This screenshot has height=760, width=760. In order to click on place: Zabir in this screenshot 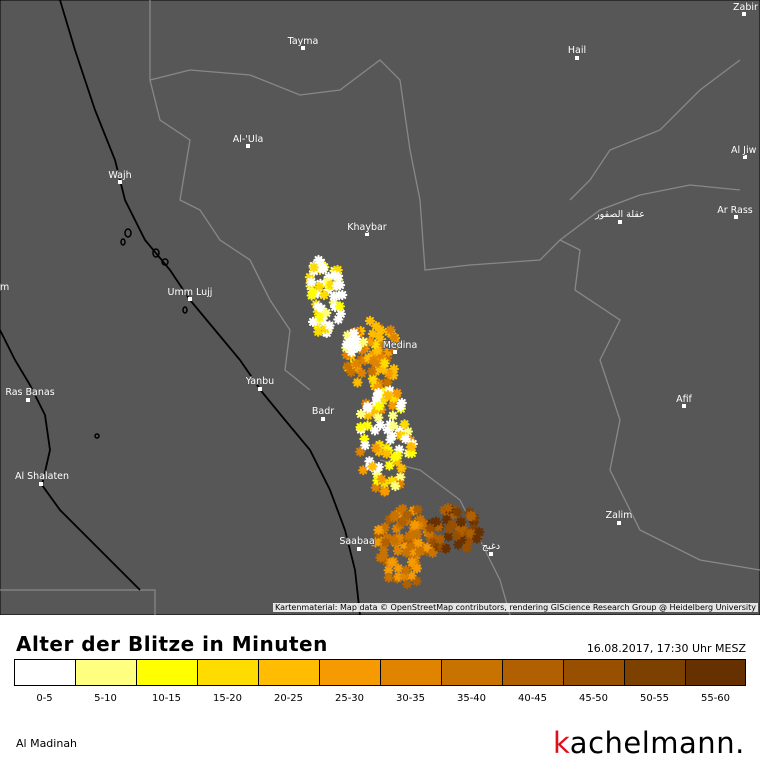, I will do `click(745, 8)`.